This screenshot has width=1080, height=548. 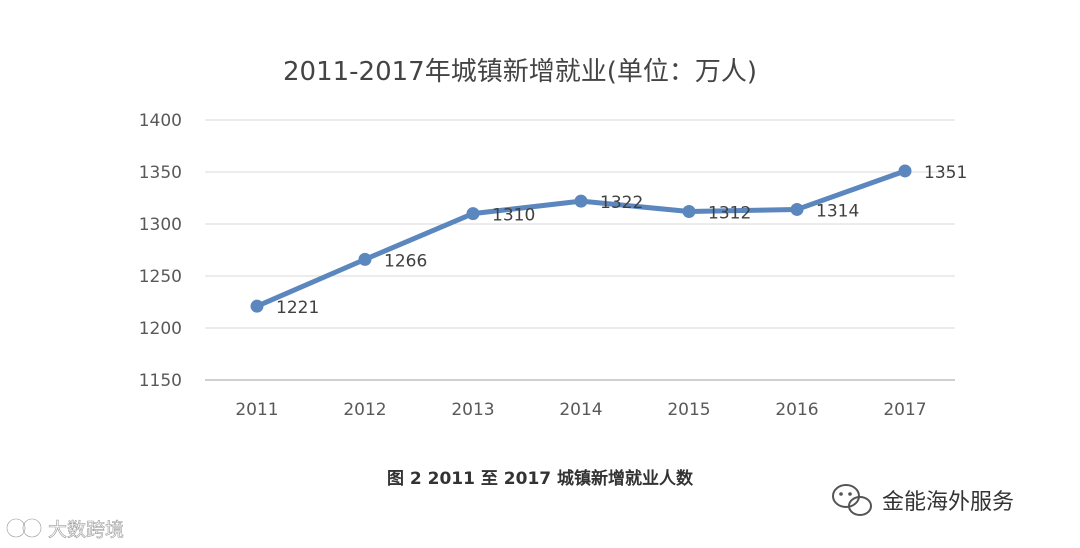 I want to click on chart-title: 2011-2017年城镇新增就业(单位：万人), so click(x=520, y=72).